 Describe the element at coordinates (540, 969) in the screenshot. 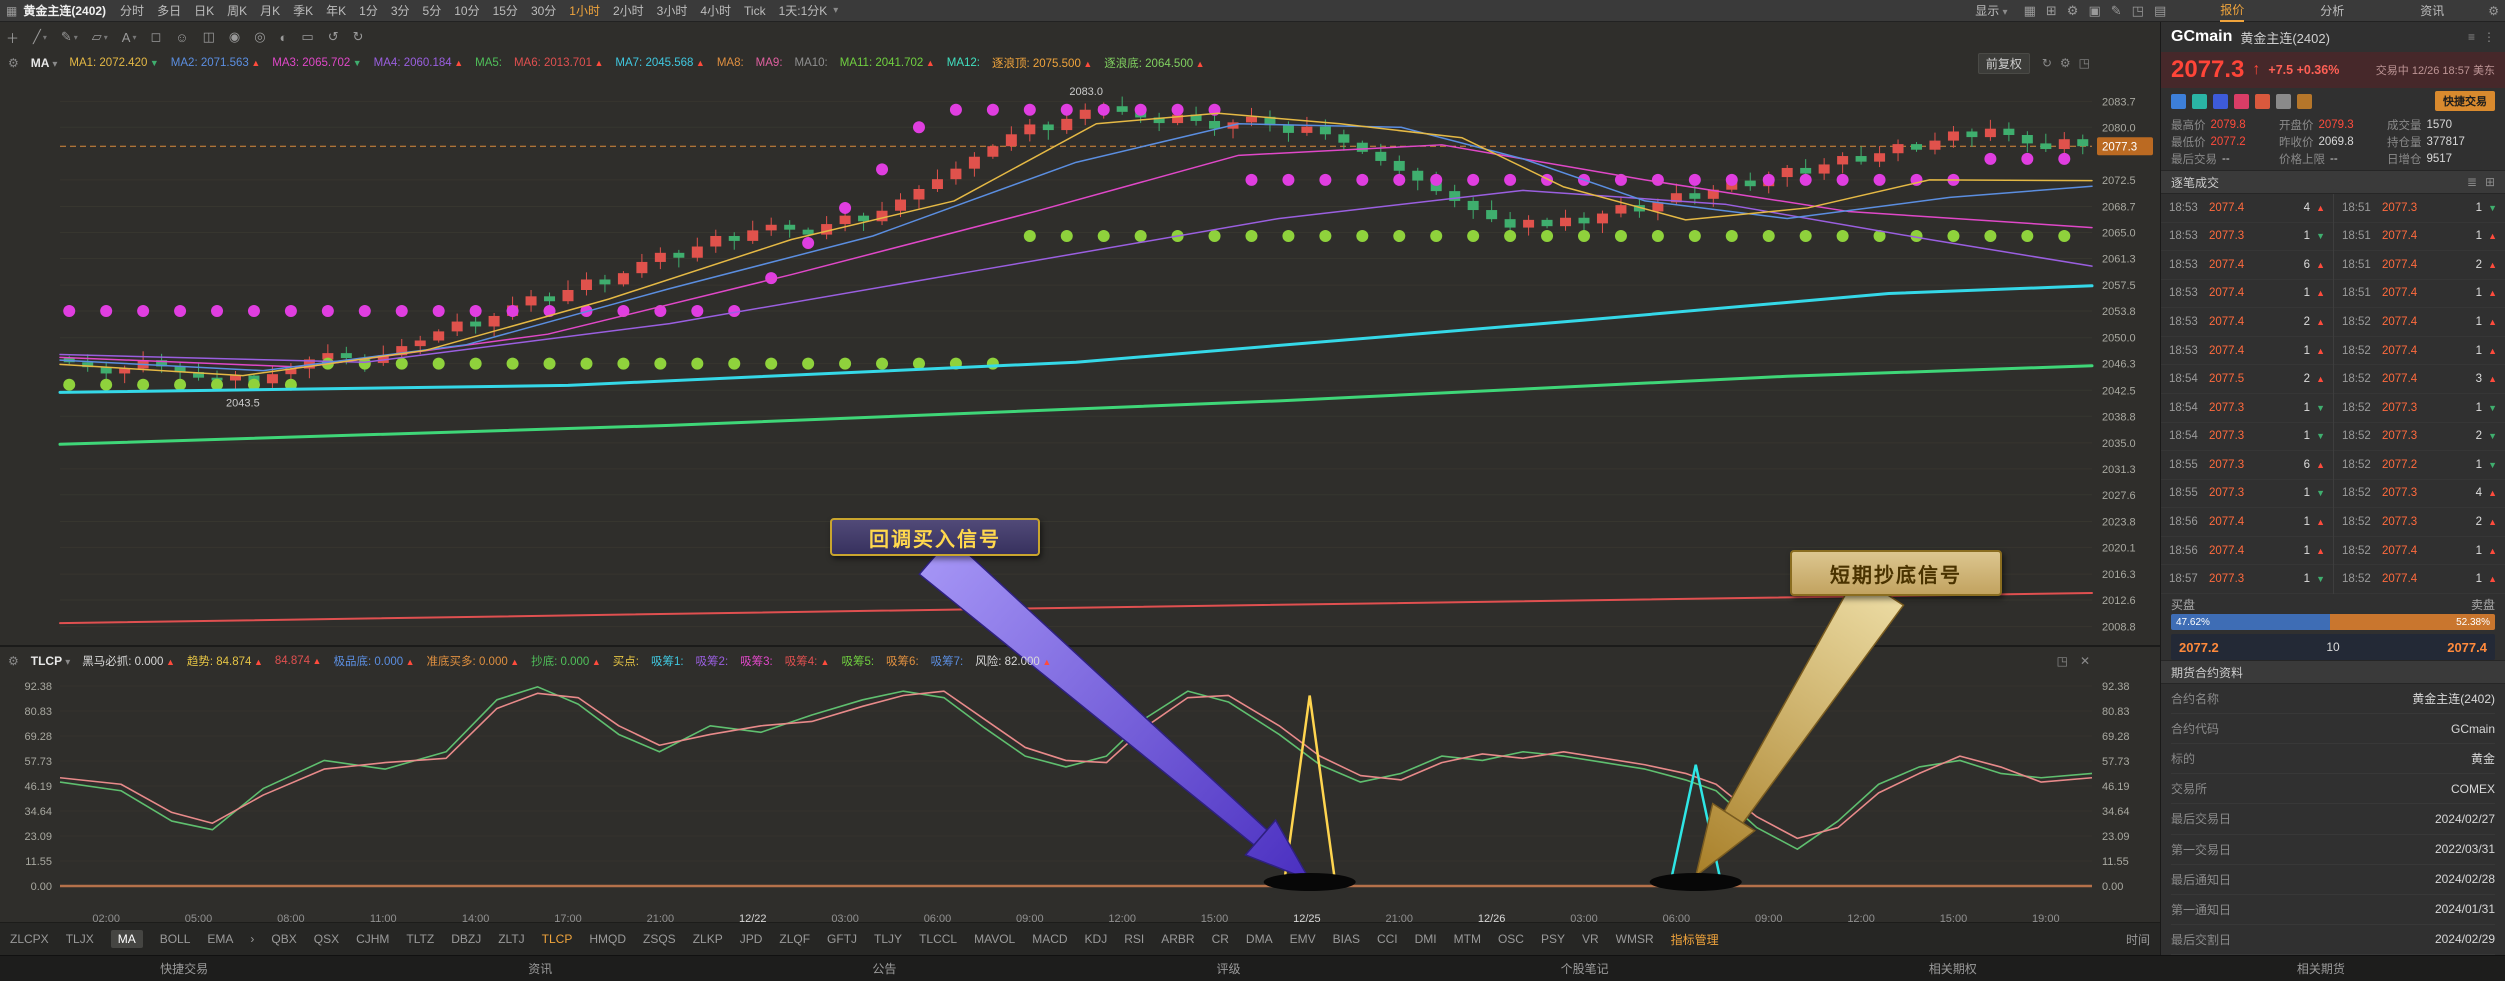

I see `bottom-tab-资讯: 资讯` at that location.